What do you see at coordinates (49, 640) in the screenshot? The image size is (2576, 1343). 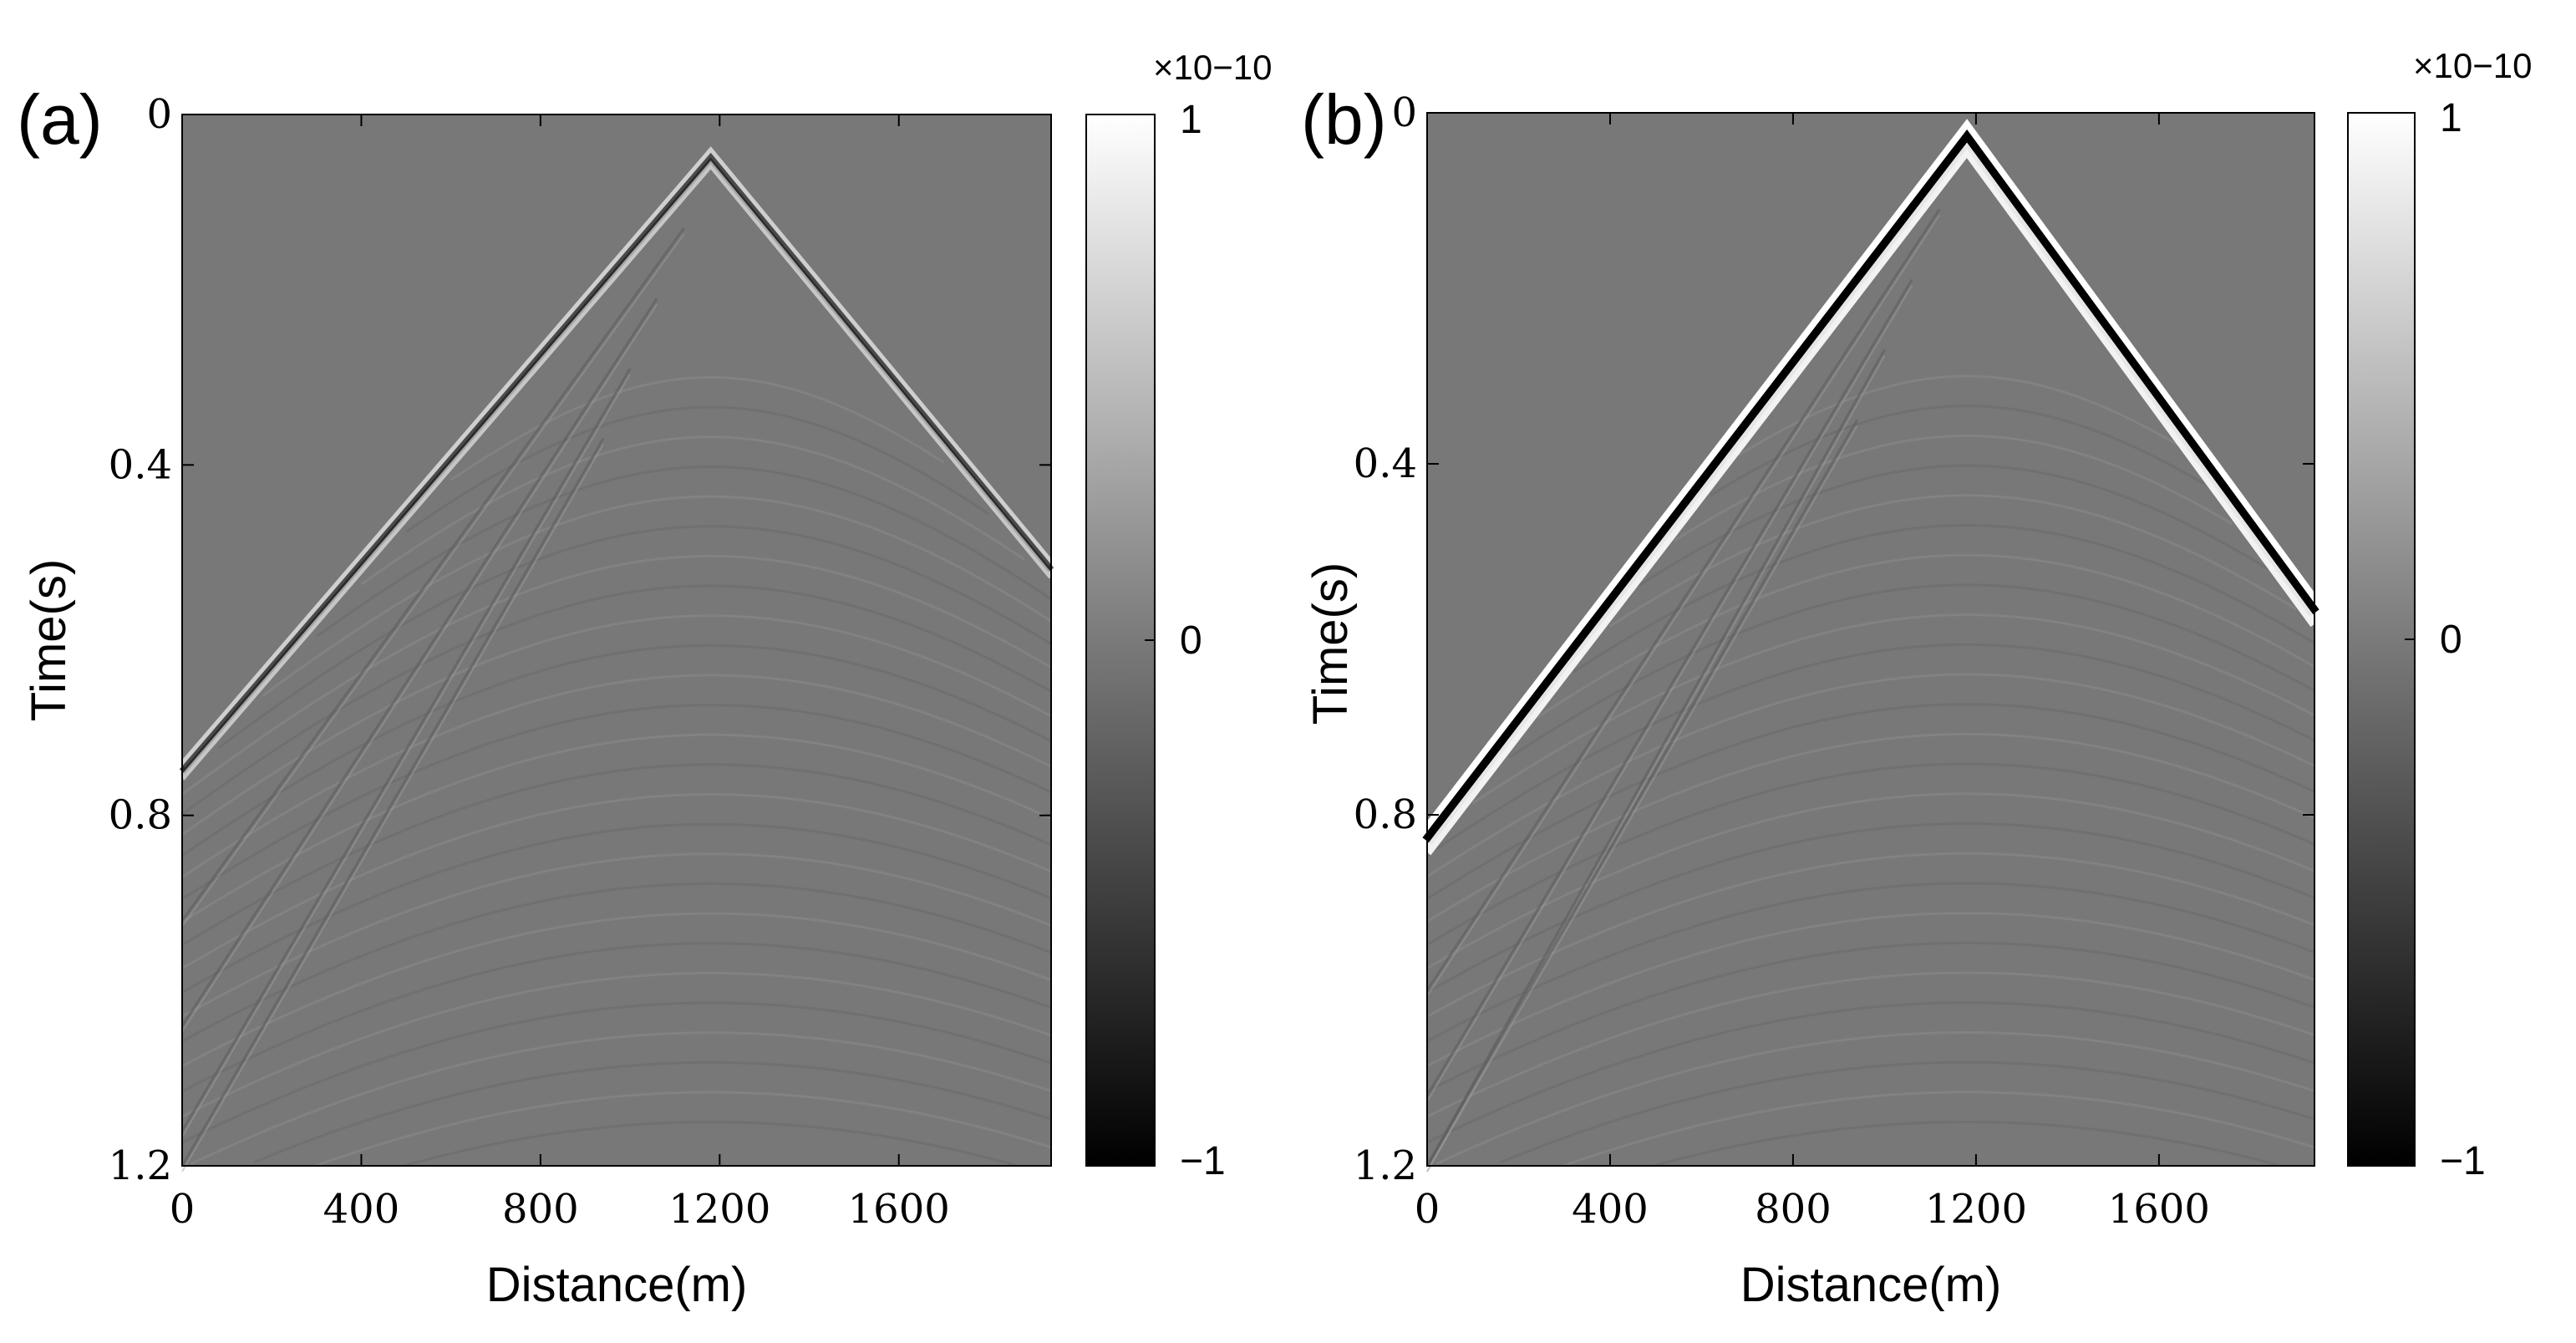 I see `panel-a-y-axis-label: Time(s)` at bounding box center [49, 640].